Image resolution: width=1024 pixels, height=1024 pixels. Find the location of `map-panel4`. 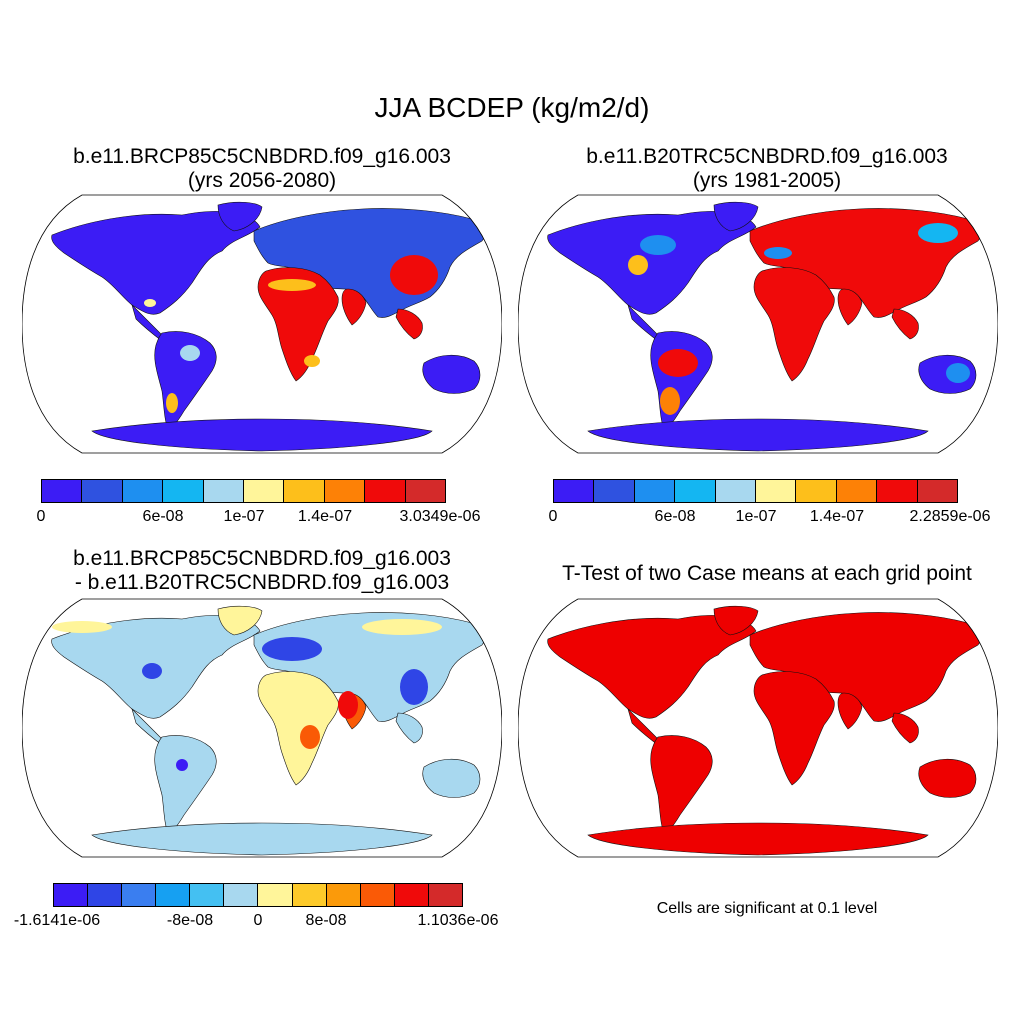

map-panel4 is located at coordinates (758, 728).